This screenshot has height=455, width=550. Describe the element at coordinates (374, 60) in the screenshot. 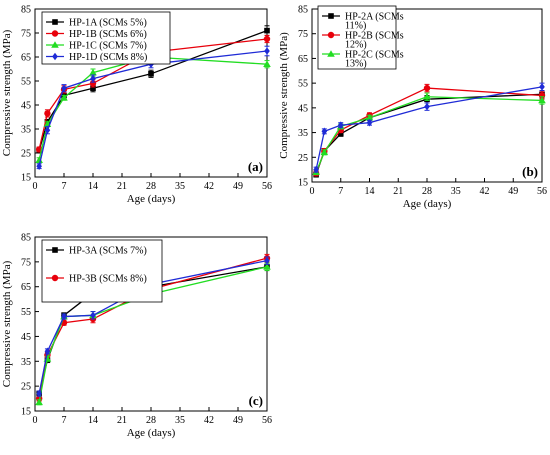

I see `legend-label: HP-2C (SCMs 13%)` at that location.